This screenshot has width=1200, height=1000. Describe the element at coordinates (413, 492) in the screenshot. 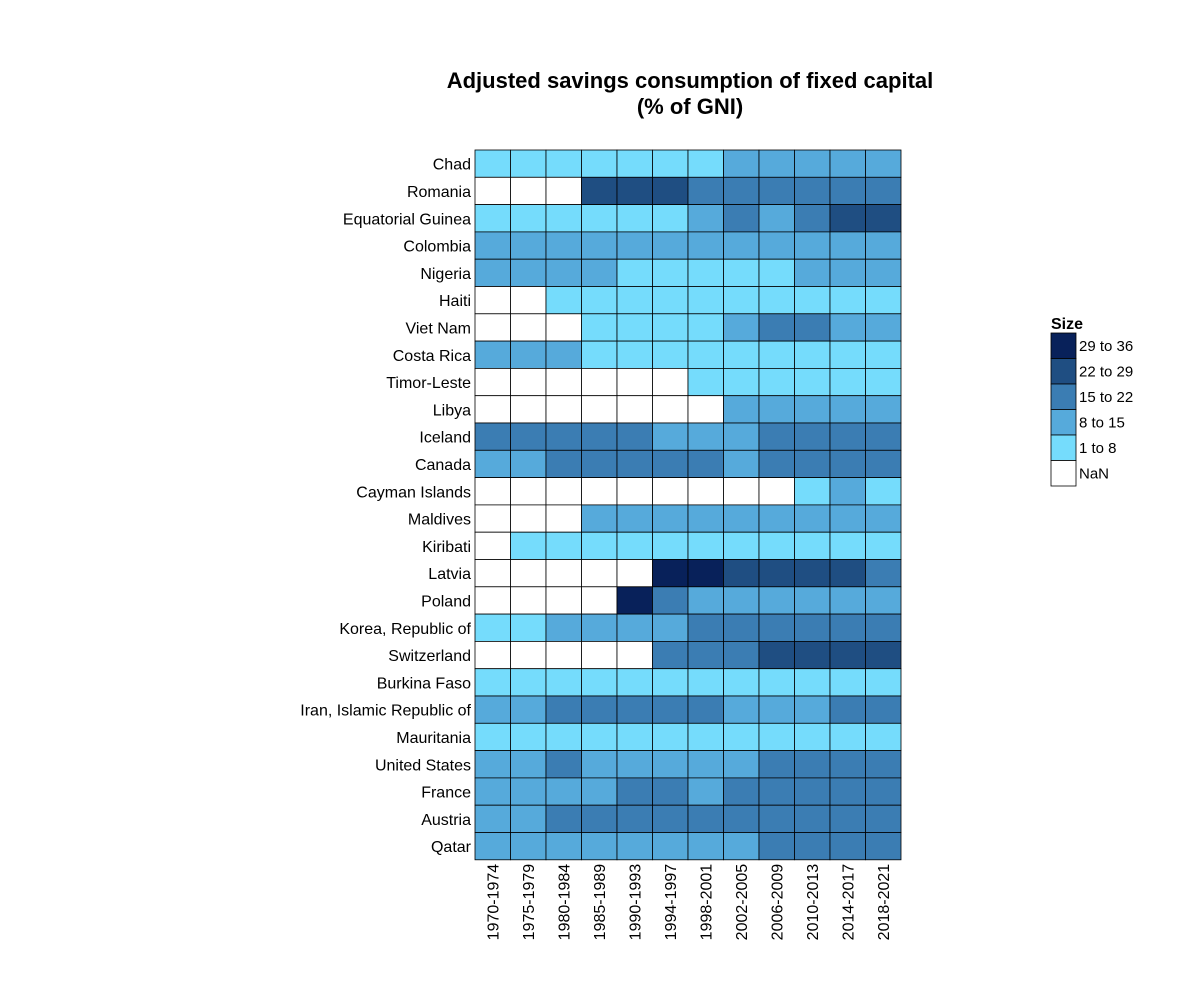

I see `row-label: Cayman Islands` at that location.